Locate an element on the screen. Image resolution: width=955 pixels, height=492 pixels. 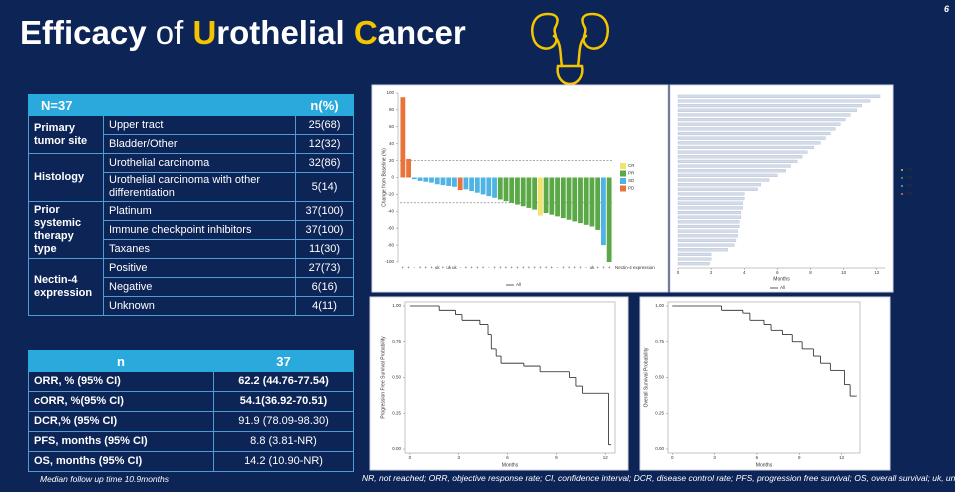
row-label: Urothelial carcinoma is located at coordinates (199, 163).